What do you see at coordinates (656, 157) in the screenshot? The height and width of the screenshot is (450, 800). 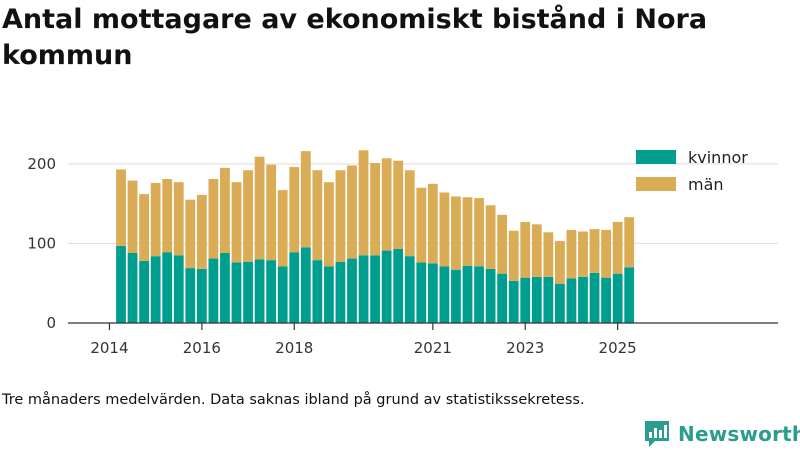 I see `legend-swatch-kvinnor` at bounding box center [656, 157].